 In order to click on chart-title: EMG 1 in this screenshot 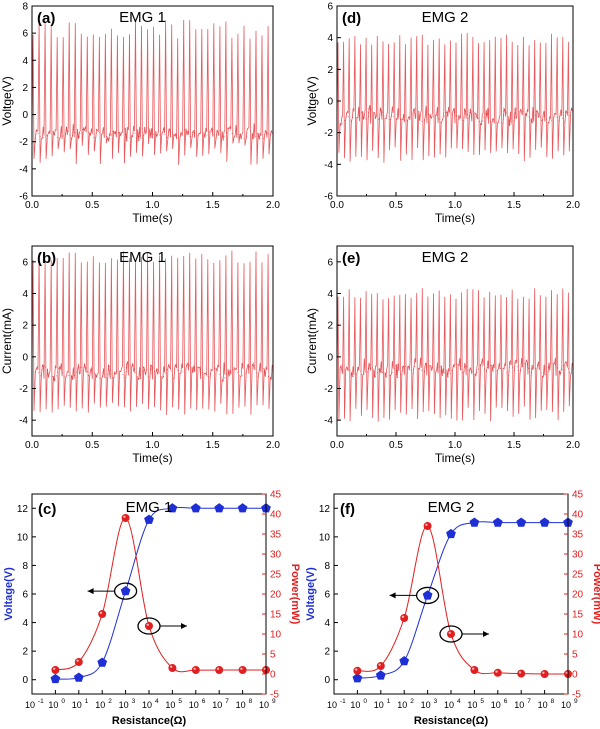, I will do `click(142, 17)`.